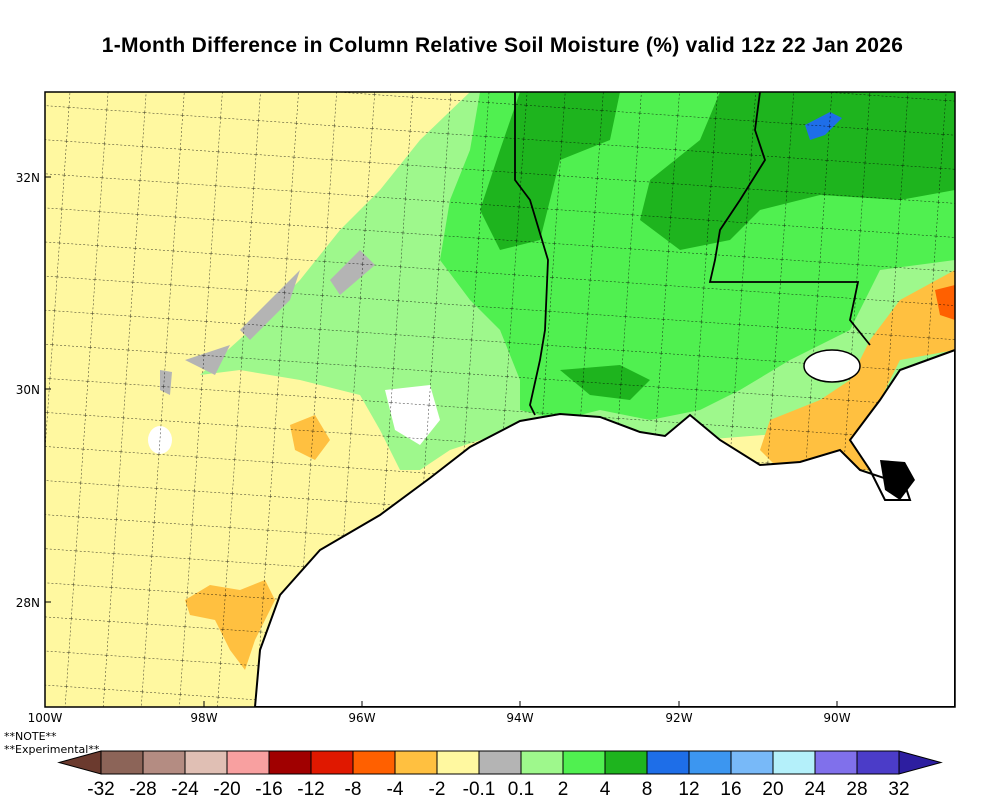 The height and width of the screenshot is (800, 1000). Describe the element at coordinates (836, 718) in the screenshot. I see `lon-label: 90W` at that location.